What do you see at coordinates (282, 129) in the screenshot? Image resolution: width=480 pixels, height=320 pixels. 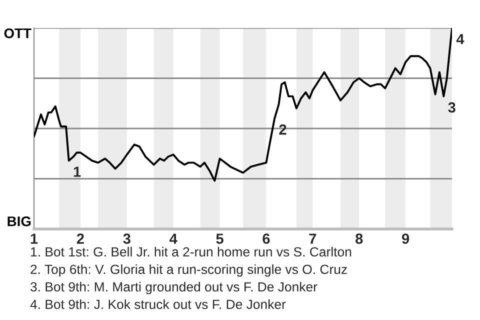 I see `annotation: 2` at bounding box center [282, 129].